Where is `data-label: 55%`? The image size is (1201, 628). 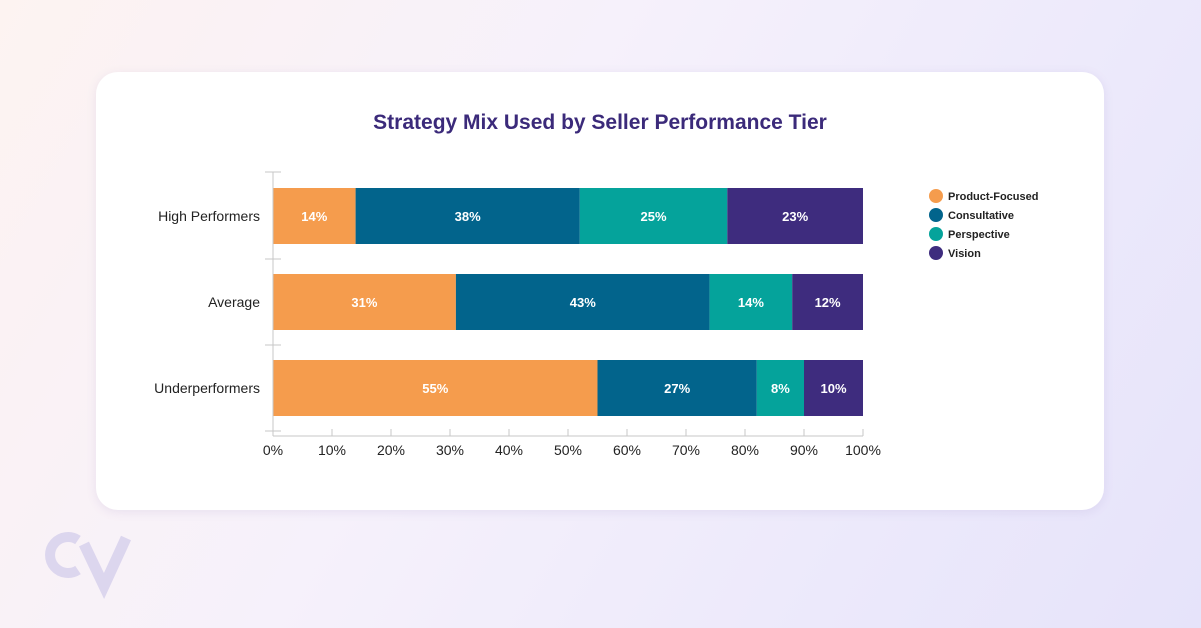
data-label: 55% is located at coordinates (435, 388).